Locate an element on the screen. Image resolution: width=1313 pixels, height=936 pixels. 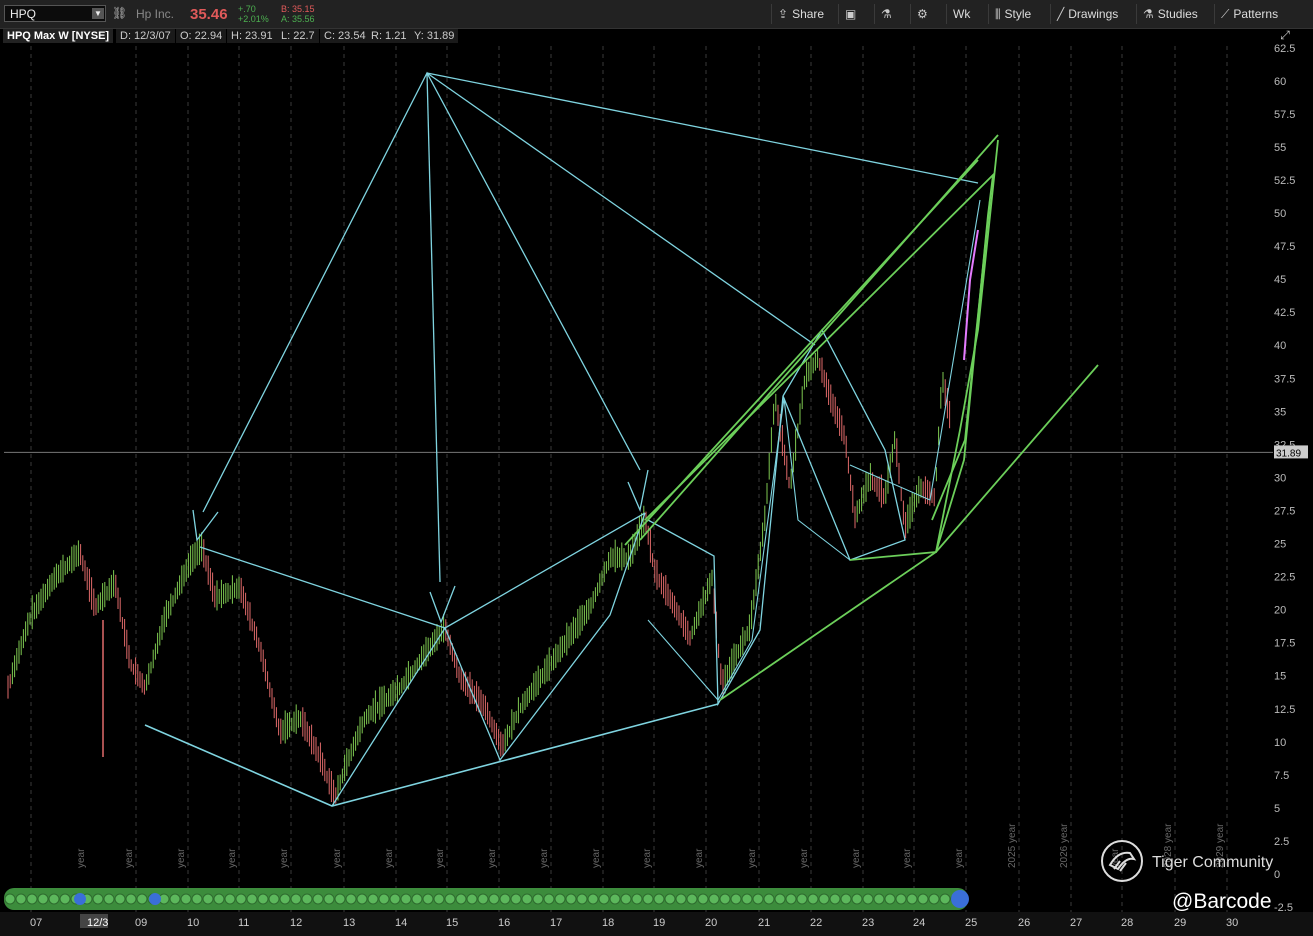
bar-date: D: 12/3/07 is located at coordinates (145, 36).